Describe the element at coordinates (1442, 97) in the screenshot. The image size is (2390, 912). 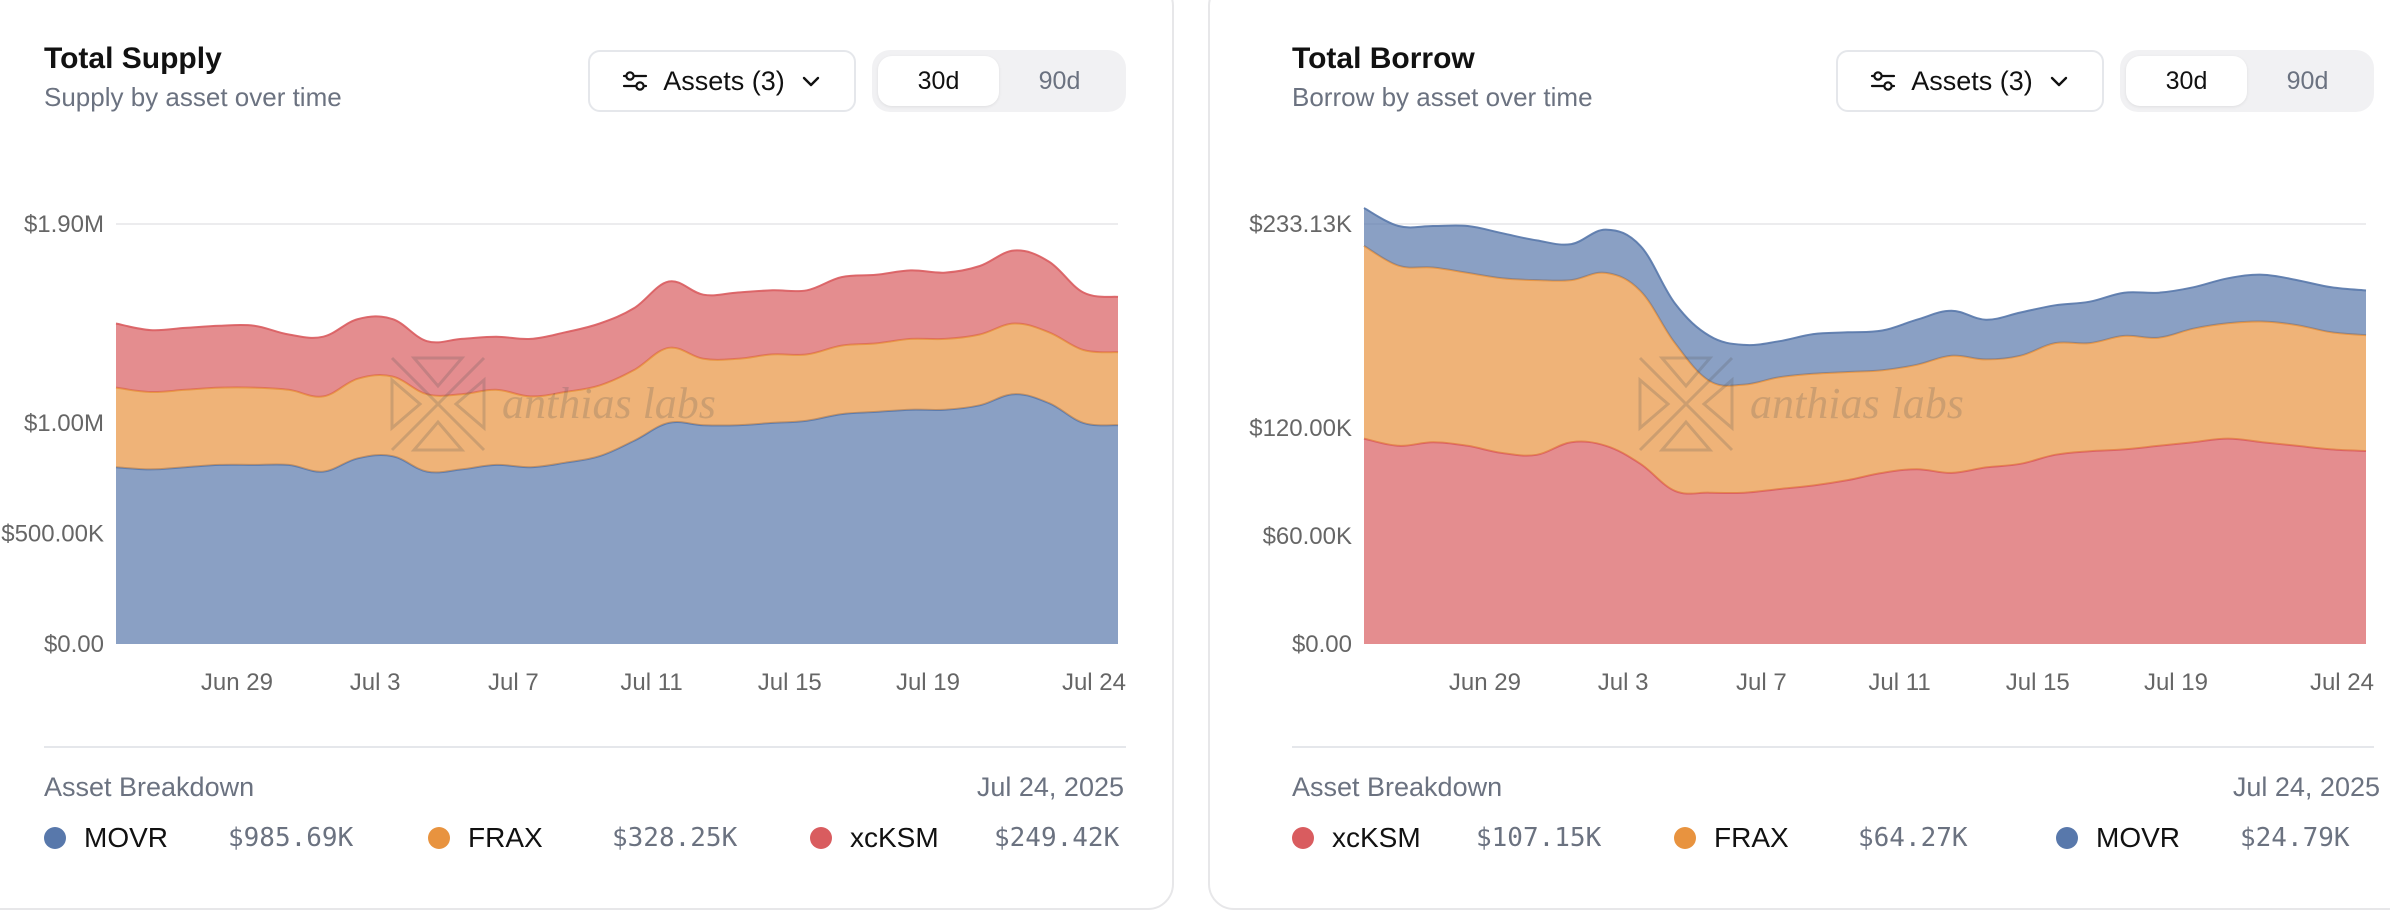
I see `card-subtitle: Borrow by asset over time` at that location.